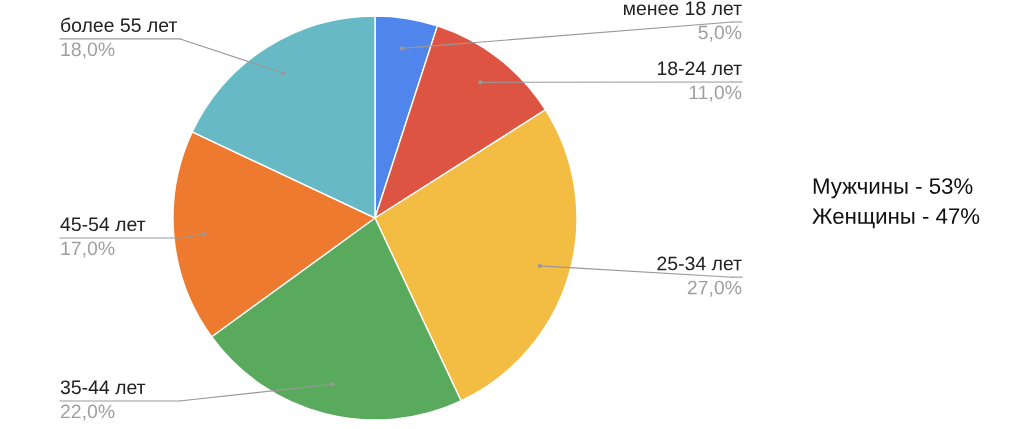  Describe the element at coordinates (103, 224) in the screenshot. I see `slice-label: 45-54 лет` at that location.